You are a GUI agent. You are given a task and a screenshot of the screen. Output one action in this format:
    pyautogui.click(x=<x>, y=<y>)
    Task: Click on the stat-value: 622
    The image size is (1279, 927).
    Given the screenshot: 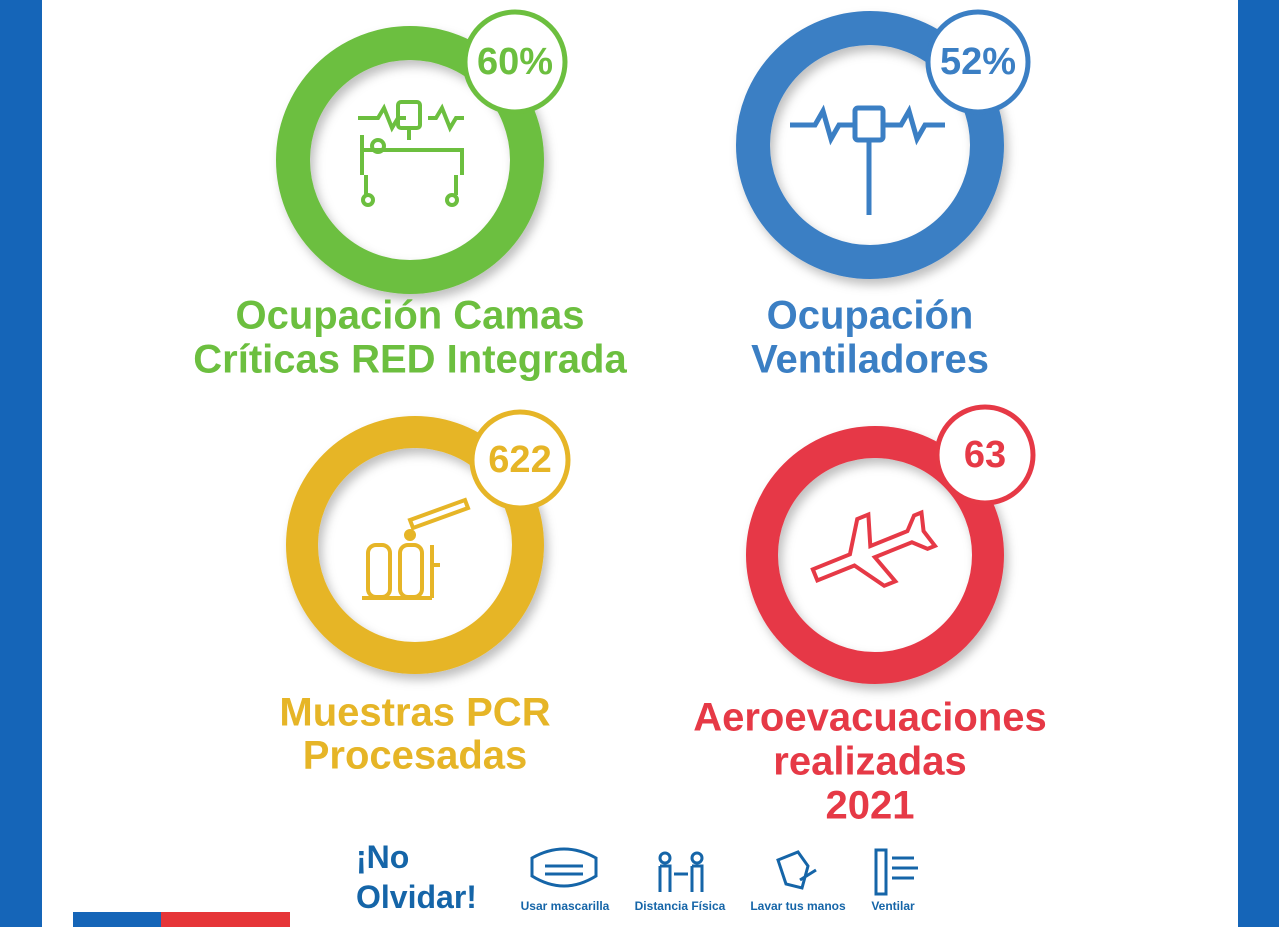 What is the action you would take?
    pyautogui.click(x=519, y=460)
    